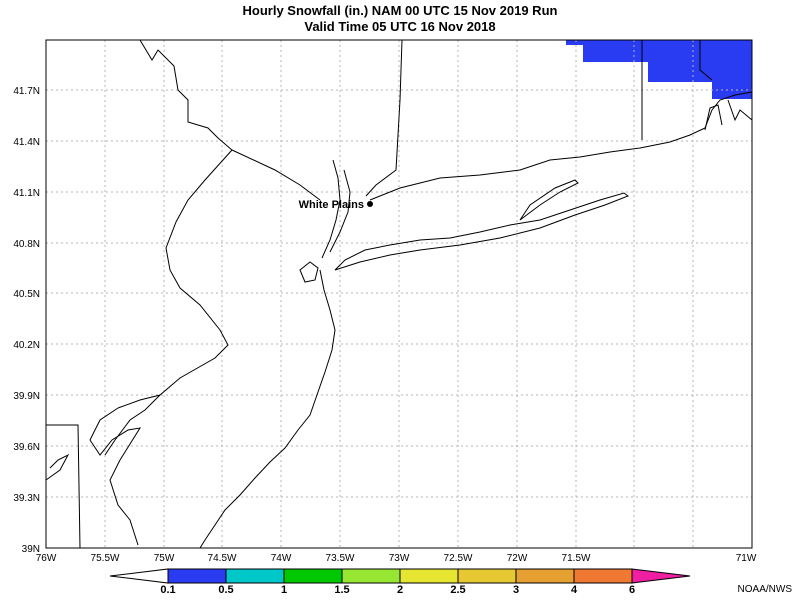 The height and width of the screenshot is (600, 800). Describe the element at coordinates (57, 467) in the screenshot. I see `chesapeake` at that location.